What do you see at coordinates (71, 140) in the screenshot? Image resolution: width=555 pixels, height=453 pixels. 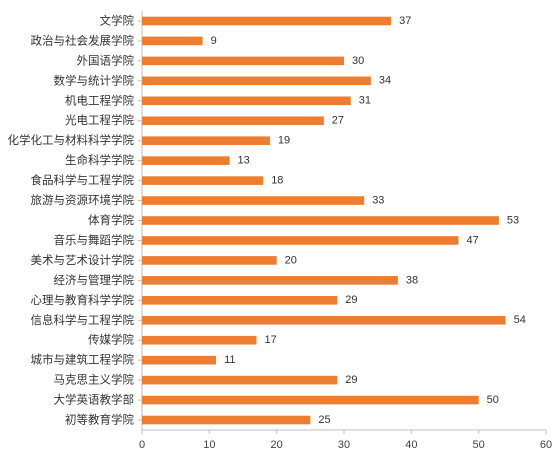 I see `category-label: 化学化工与材料科学学院` at bounding box center [71, 140].